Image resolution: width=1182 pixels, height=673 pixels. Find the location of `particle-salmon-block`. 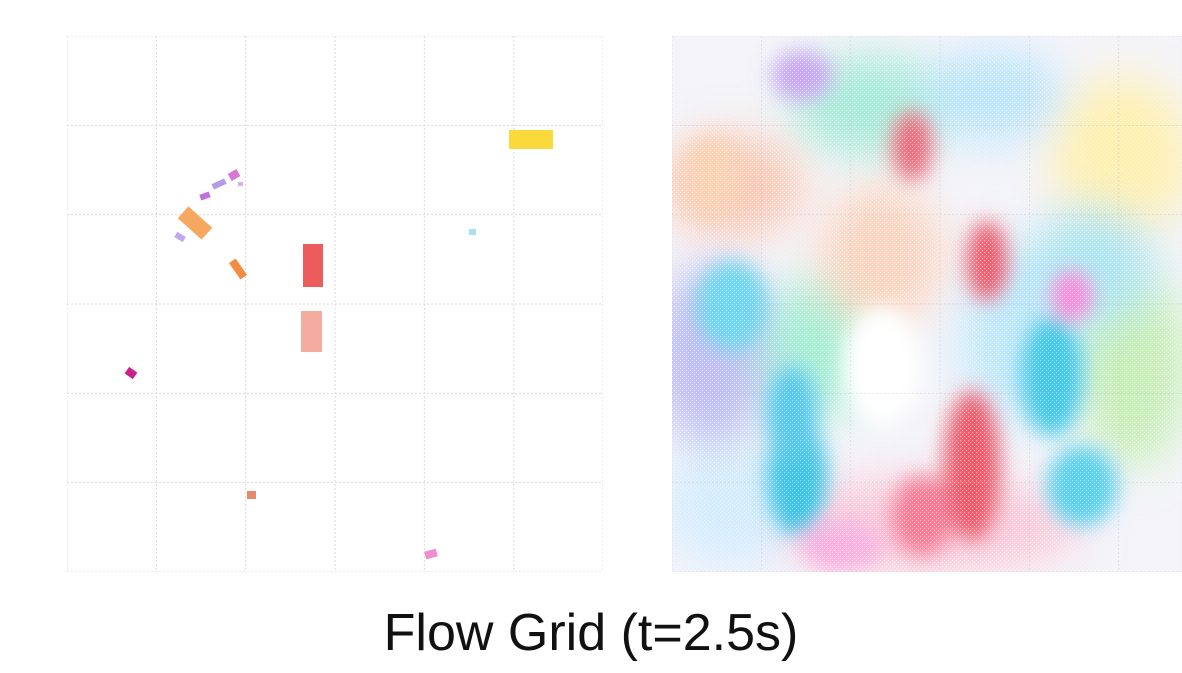

particle-salmon-block is located at coordinates (311, 331).